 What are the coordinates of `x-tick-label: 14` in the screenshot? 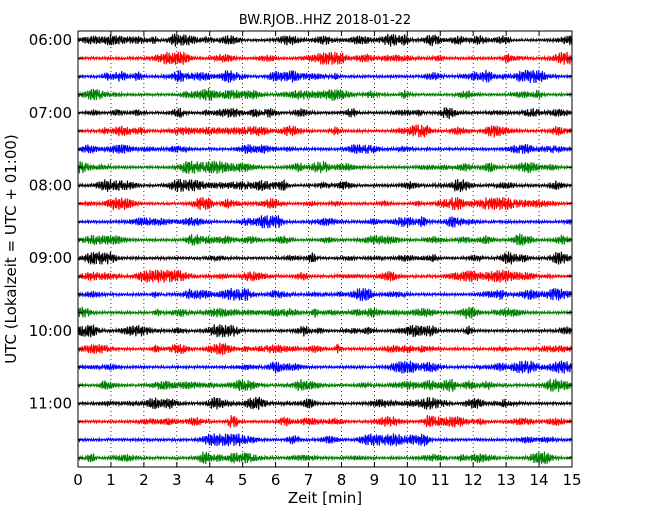 It's located at (539, 480).